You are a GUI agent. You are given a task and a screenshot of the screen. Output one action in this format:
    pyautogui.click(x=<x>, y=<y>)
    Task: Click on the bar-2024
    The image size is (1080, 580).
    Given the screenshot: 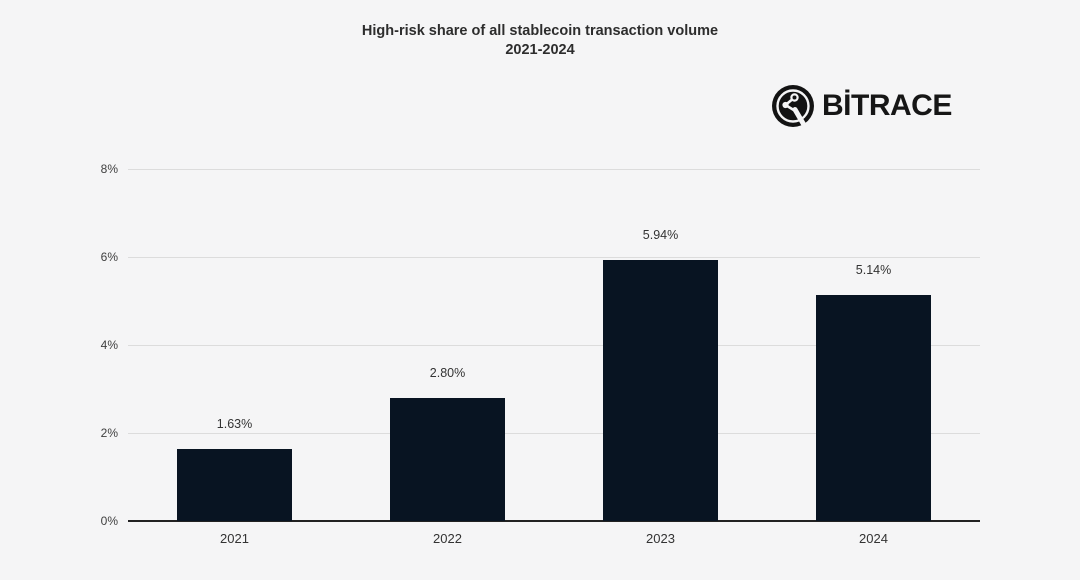 What is the action you would take?
    pyautogui.click(x=873, y=407)
    